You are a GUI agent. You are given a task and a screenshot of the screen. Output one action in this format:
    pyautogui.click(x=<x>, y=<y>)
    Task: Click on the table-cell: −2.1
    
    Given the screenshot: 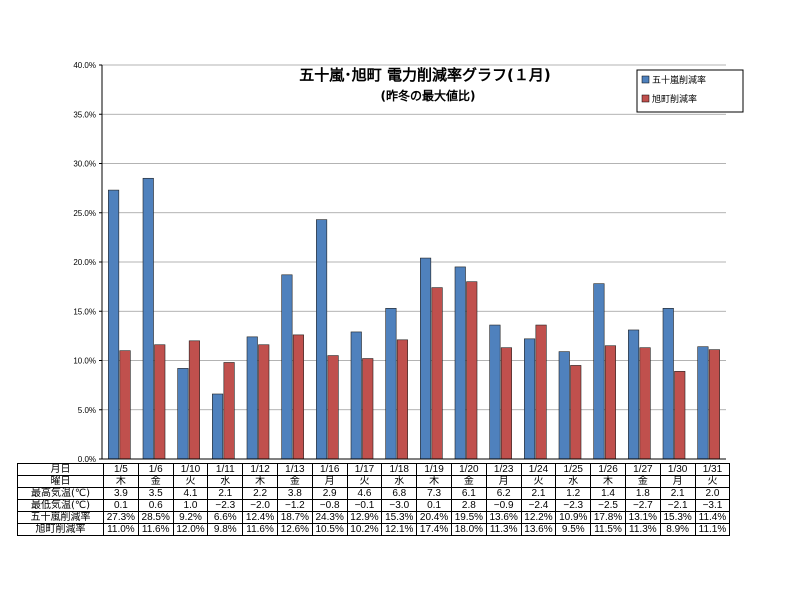 What is the action you would take?
    pyautogui.click(x=677, y=505)
    